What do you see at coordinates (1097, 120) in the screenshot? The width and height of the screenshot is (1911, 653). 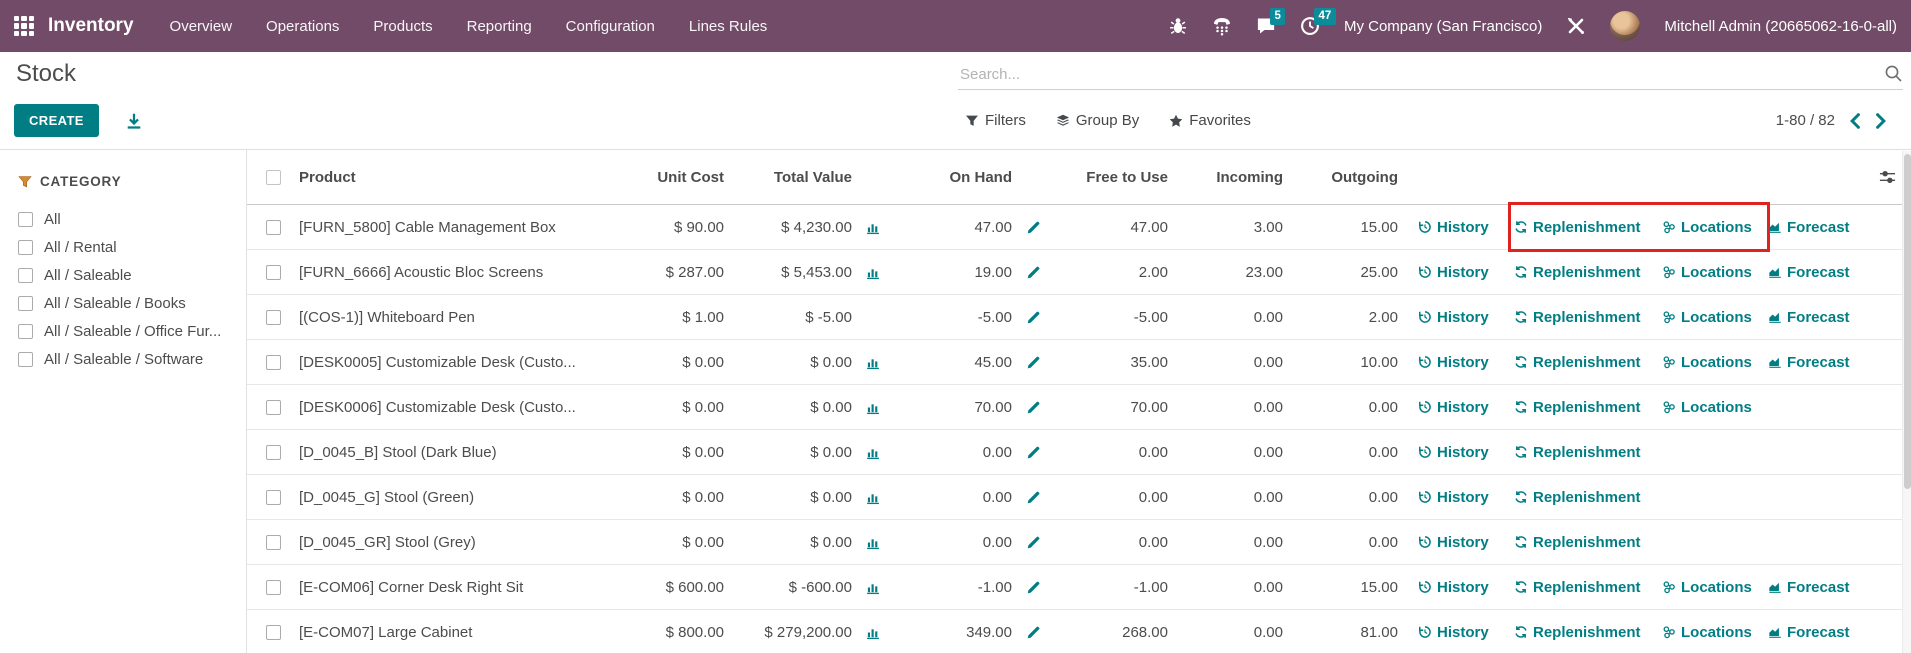 I see `group-by-button: Group By` at bounding box center [1097, 120].